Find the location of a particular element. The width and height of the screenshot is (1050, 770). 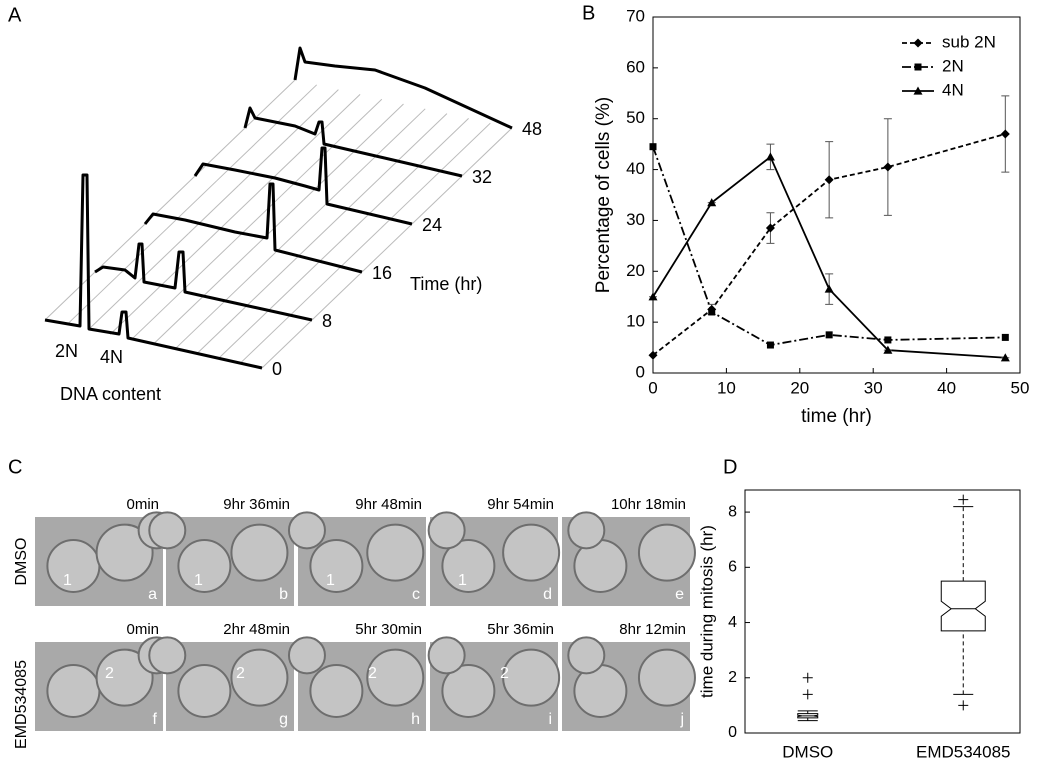

frame-time: 9hr 54min is located at coordinates (520, 504).